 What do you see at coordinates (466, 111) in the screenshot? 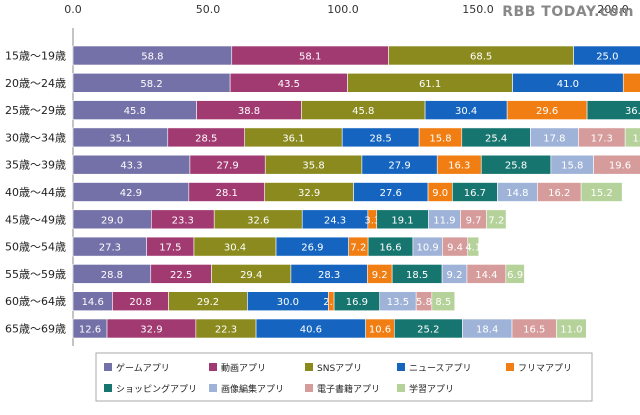
I see `data-label: 30.4` at bounding box center [466, 111].